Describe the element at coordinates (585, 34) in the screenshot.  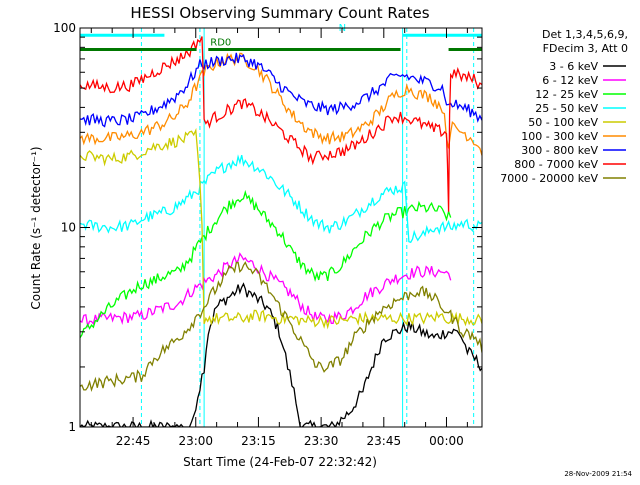
I see `legend-header-line-1: Det 1,3,4,5,6,9,` at that location.